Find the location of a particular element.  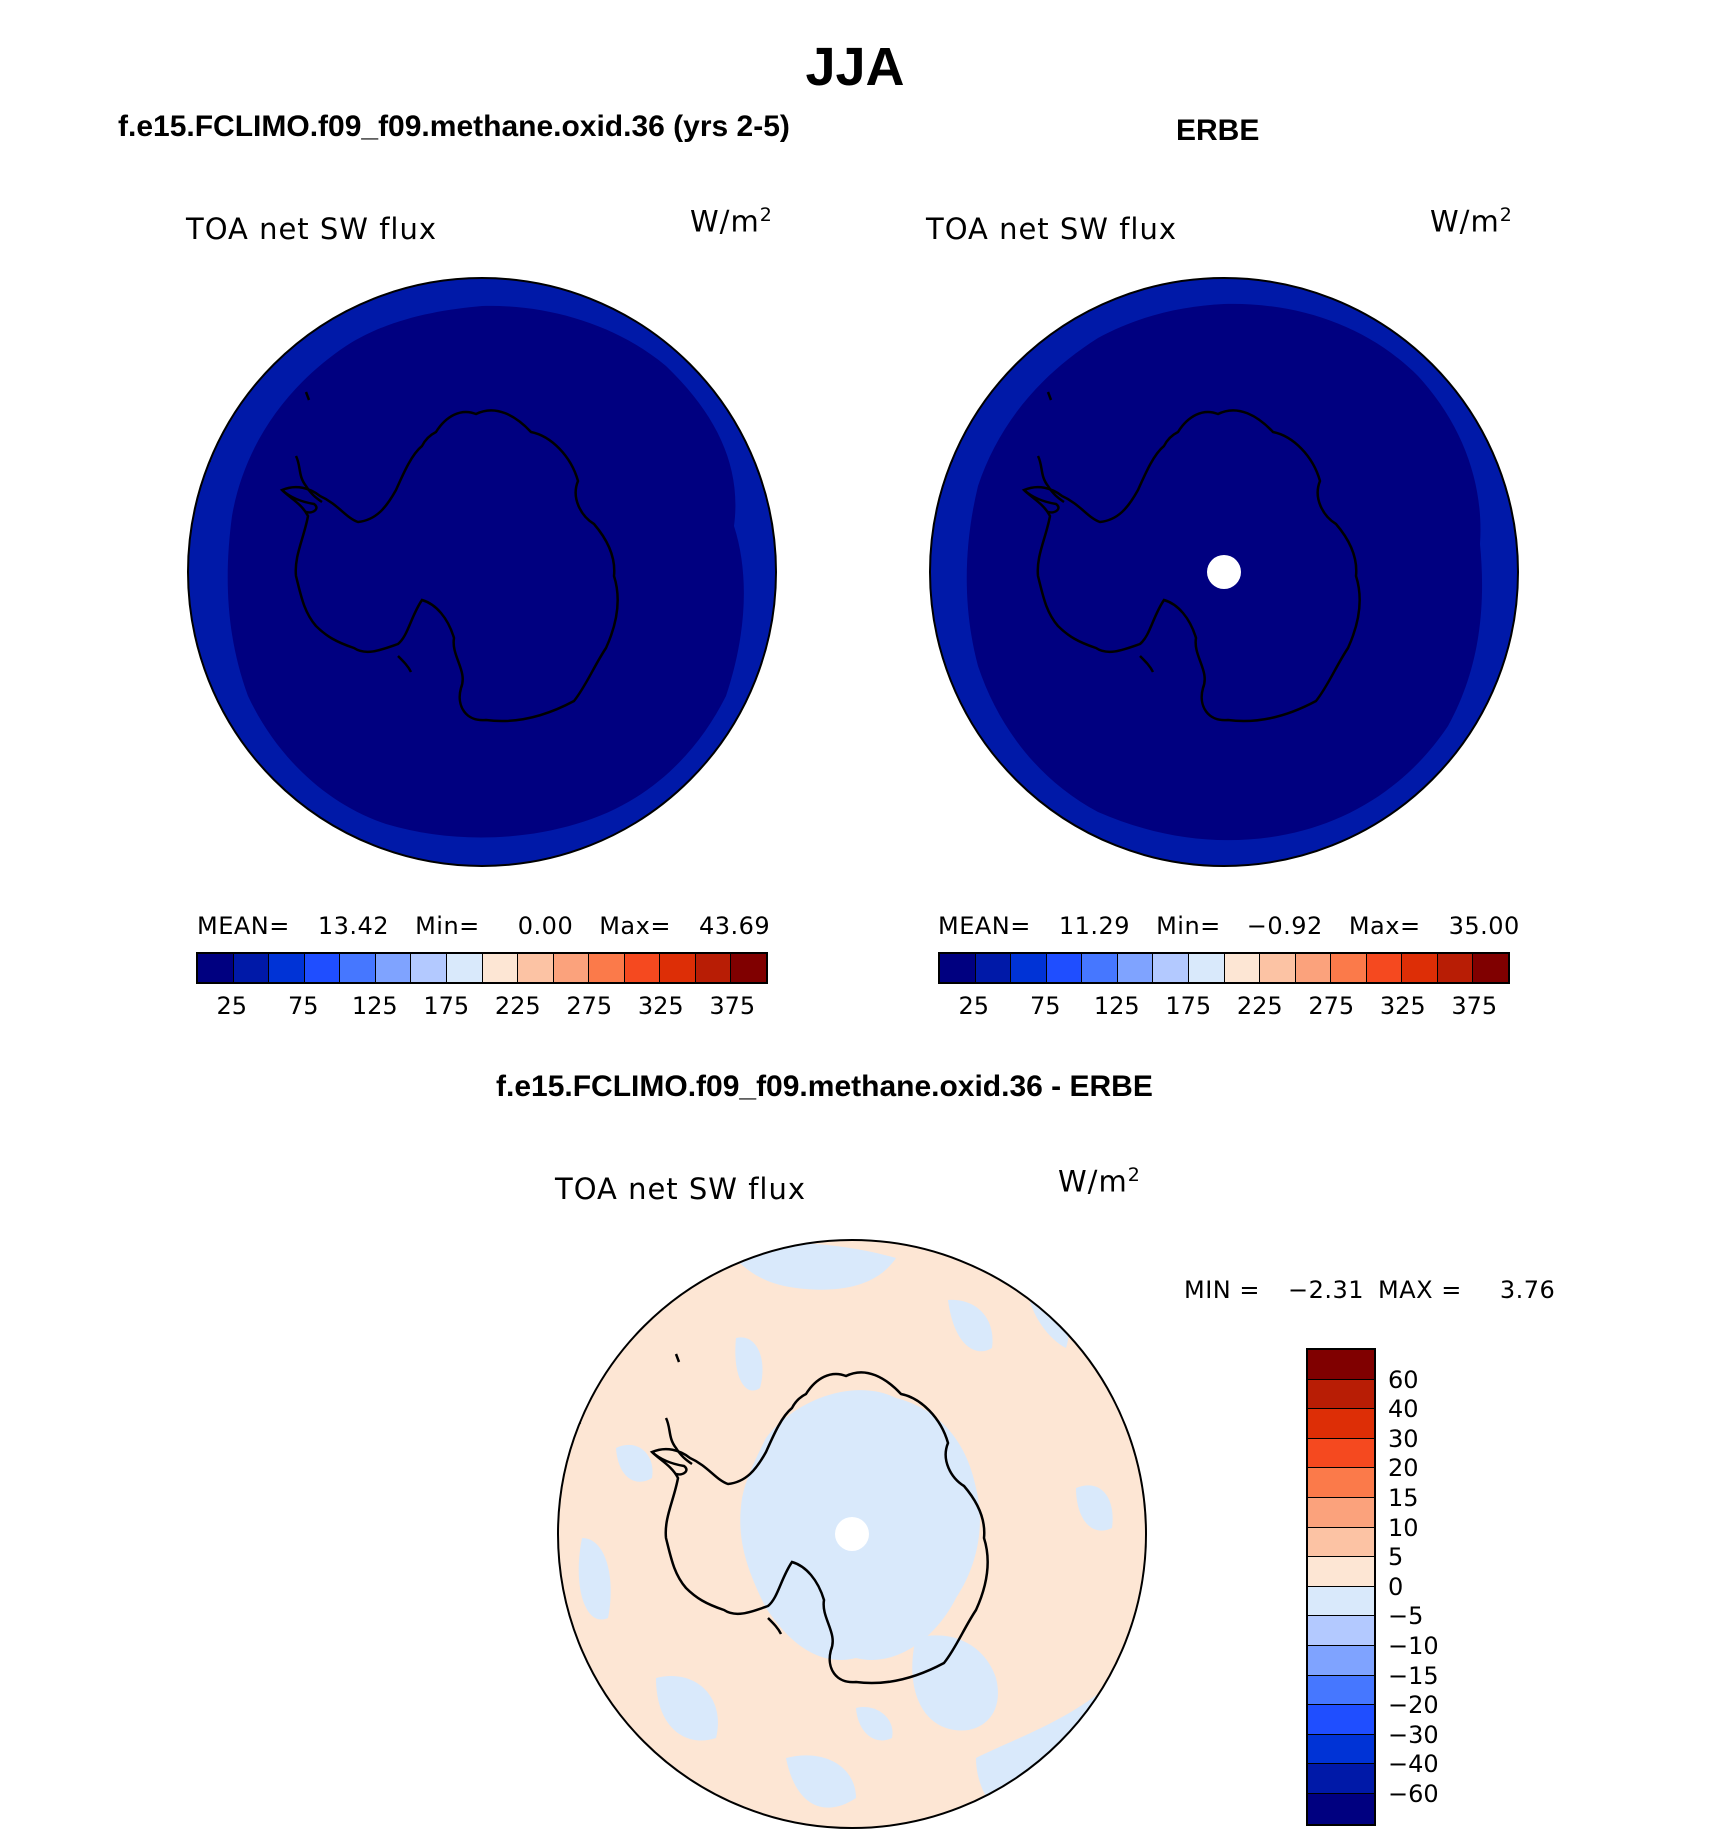

colorbar-obs: 25 75 125 175 225 275 325 375 is located at coordinates (1224, 988).